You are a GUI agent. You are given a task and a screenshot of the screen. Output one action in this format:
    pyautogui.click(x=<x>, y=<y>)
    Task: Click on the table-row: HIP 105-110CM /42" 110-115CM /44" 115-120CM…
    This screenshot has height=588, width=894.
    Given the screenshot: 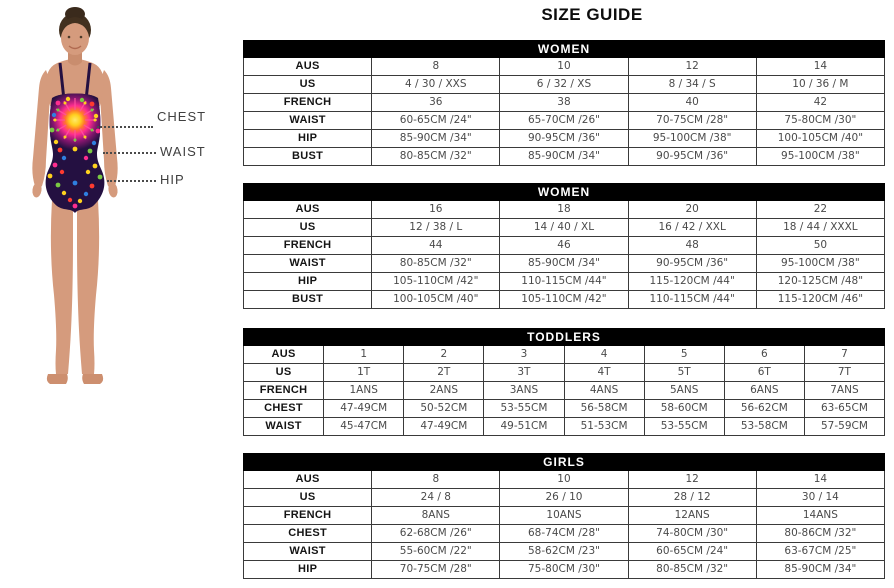 What is the action you would take?
    pyautogui.click(x=564, y=281)
    